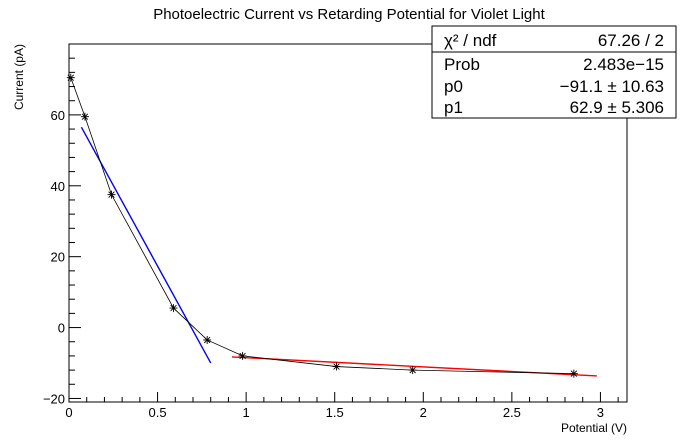  What do you see at coordinates (423, 412) in the screenshot?
I see `x-tick-label: 2` at bounding box center [423, 412].